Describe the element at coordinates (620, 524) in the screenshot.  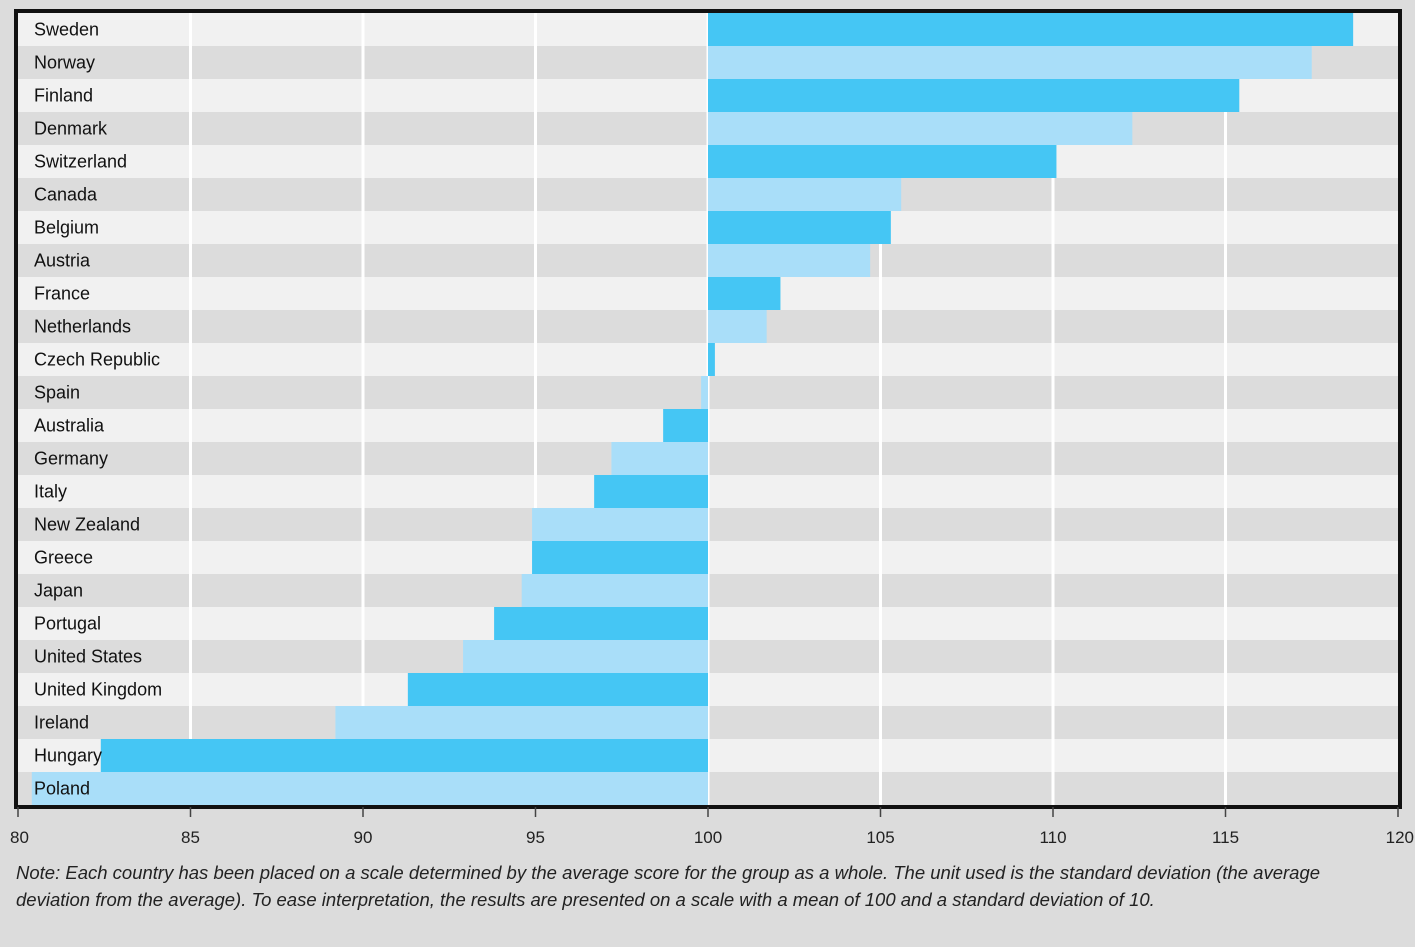
I see `bar-new-zealand` at that location.